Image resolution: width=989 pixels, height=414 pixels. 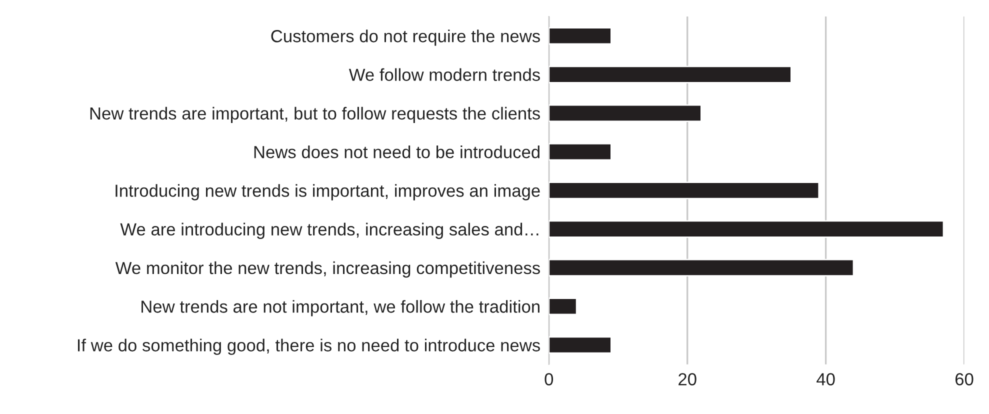 What do you see at coordinates (309, 346) in the screenshot?
I see `y-tick-label: If we do something good, there is no need to introduce news` at bounding box center [309, 346].